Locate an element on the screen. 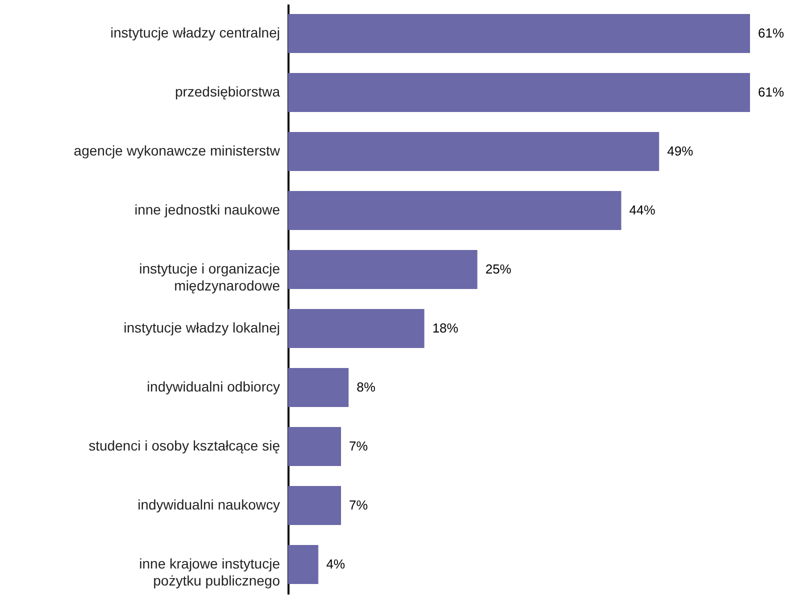 This screenshot has height=595, width=792. y-tick-label: instytucje i organizacje międzynarodowe is located at coordinates (209, 277).